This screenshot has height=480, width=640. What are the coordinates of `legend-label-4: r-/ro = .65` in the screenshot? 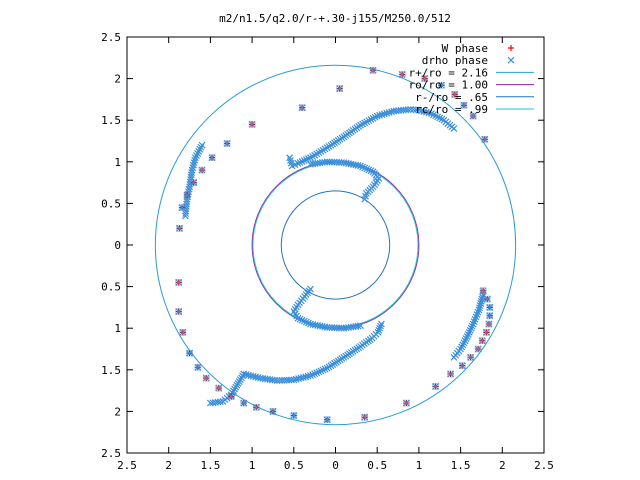 It's located at (451, 97).